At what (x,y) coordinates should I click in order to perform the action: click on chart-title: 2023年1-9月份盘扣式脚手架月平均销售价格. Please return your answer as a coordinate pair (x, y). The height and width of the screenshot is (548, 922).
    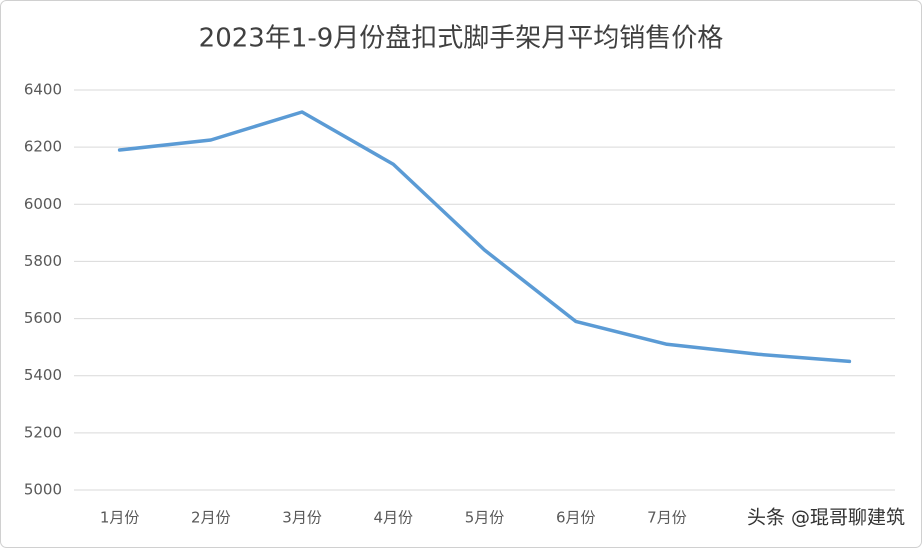
    Looking at the image, I should click on (461, 39).